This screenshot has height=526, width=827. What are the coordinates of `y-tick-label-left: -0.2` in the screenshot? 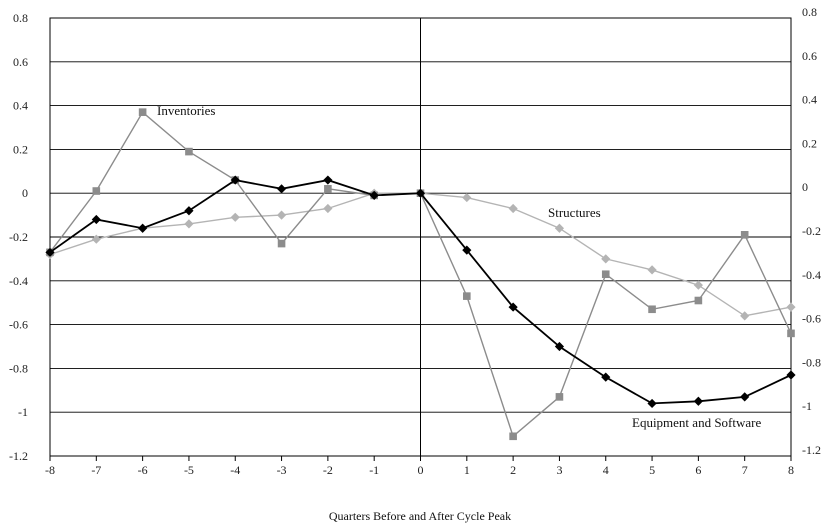 It's located at (18, 237).